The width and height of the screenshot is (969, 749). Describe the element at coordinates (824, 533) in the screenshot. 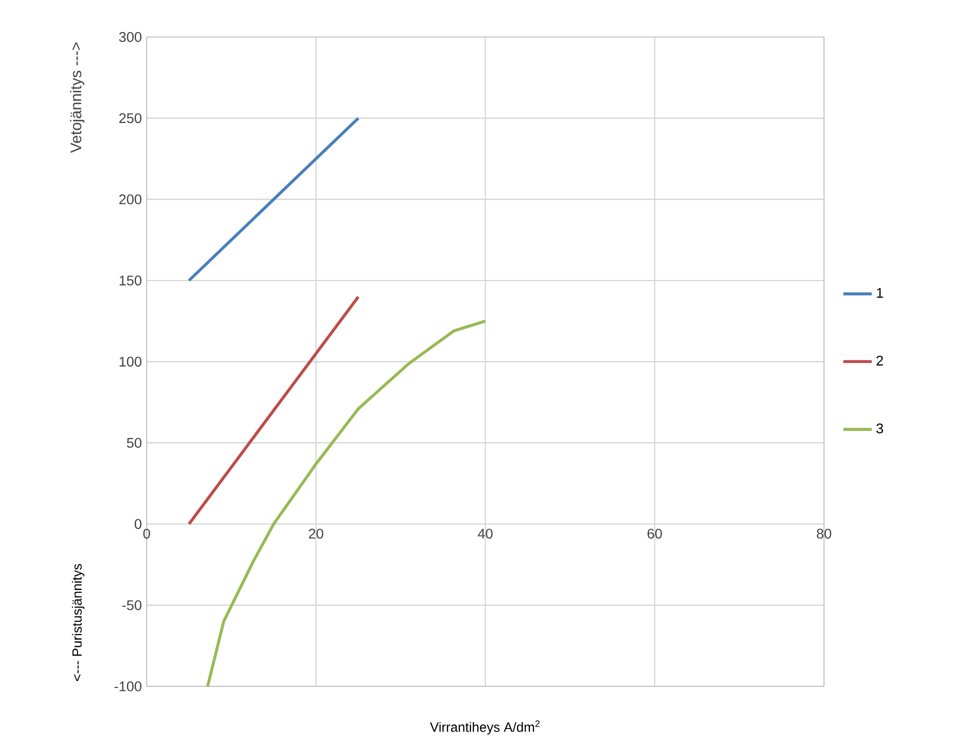

I see `x-tick-label: 80` at that location.